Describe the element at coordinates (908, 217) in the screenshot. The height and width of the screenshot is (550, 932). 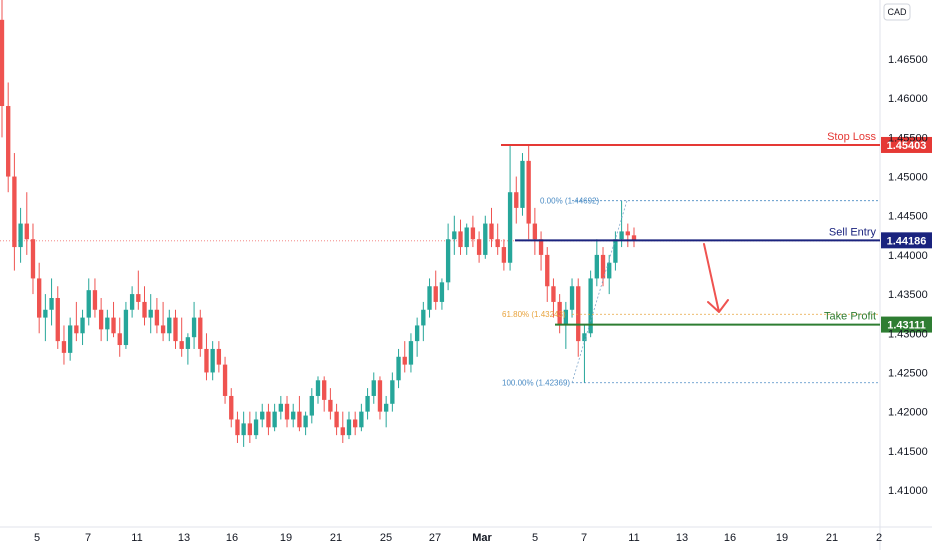
I see `y-tick-label: 1.44500` at that location.